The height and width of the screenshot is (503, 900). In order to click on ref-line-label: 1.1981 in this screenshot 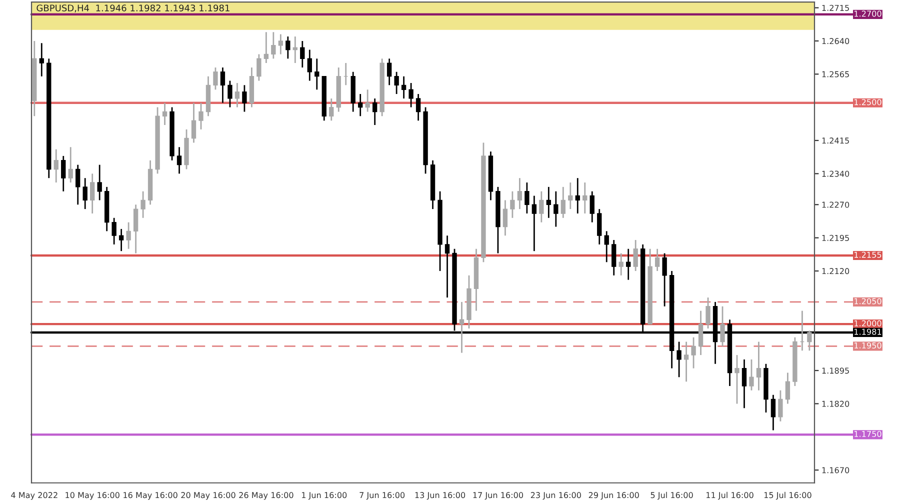, I will do `click(868, 331)`.